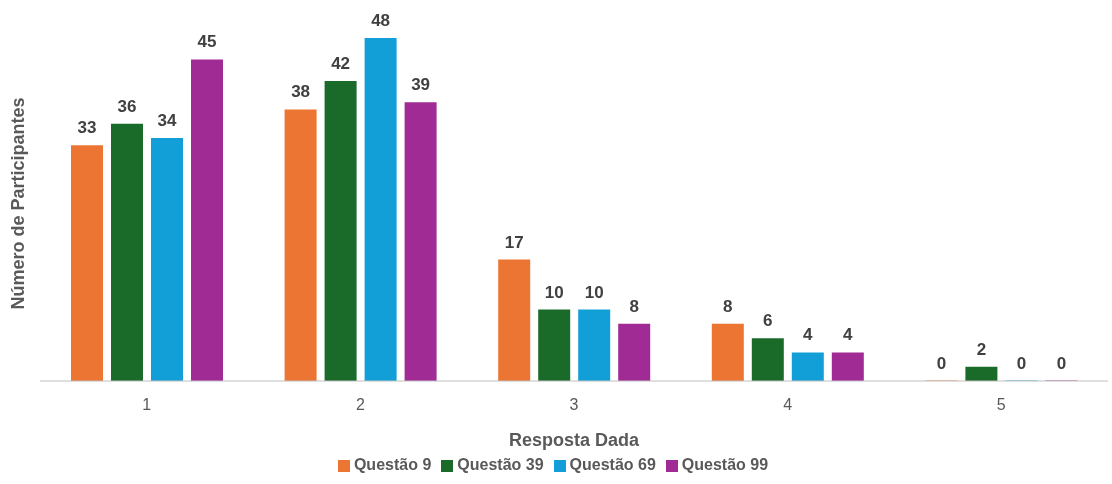 The image size is (1112, 484). I want to click on x-axis-title: Resposta Dada, so click(574, 440).